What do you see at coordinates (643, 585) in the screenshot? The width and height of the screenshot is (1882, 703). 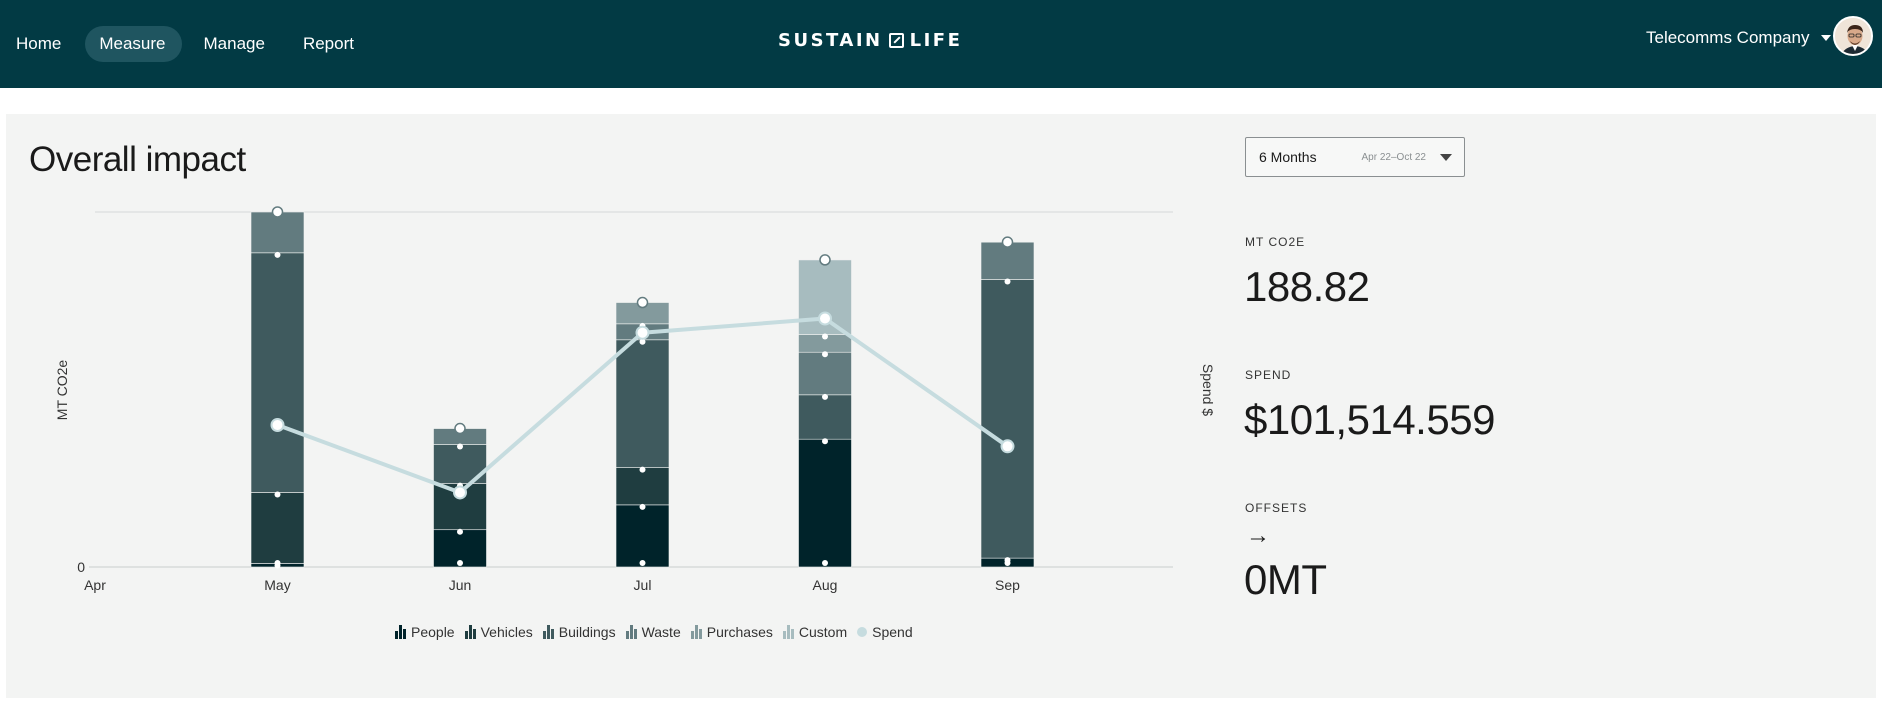 I see `x-tick-label: Jul` at bounding box center [643, 585].